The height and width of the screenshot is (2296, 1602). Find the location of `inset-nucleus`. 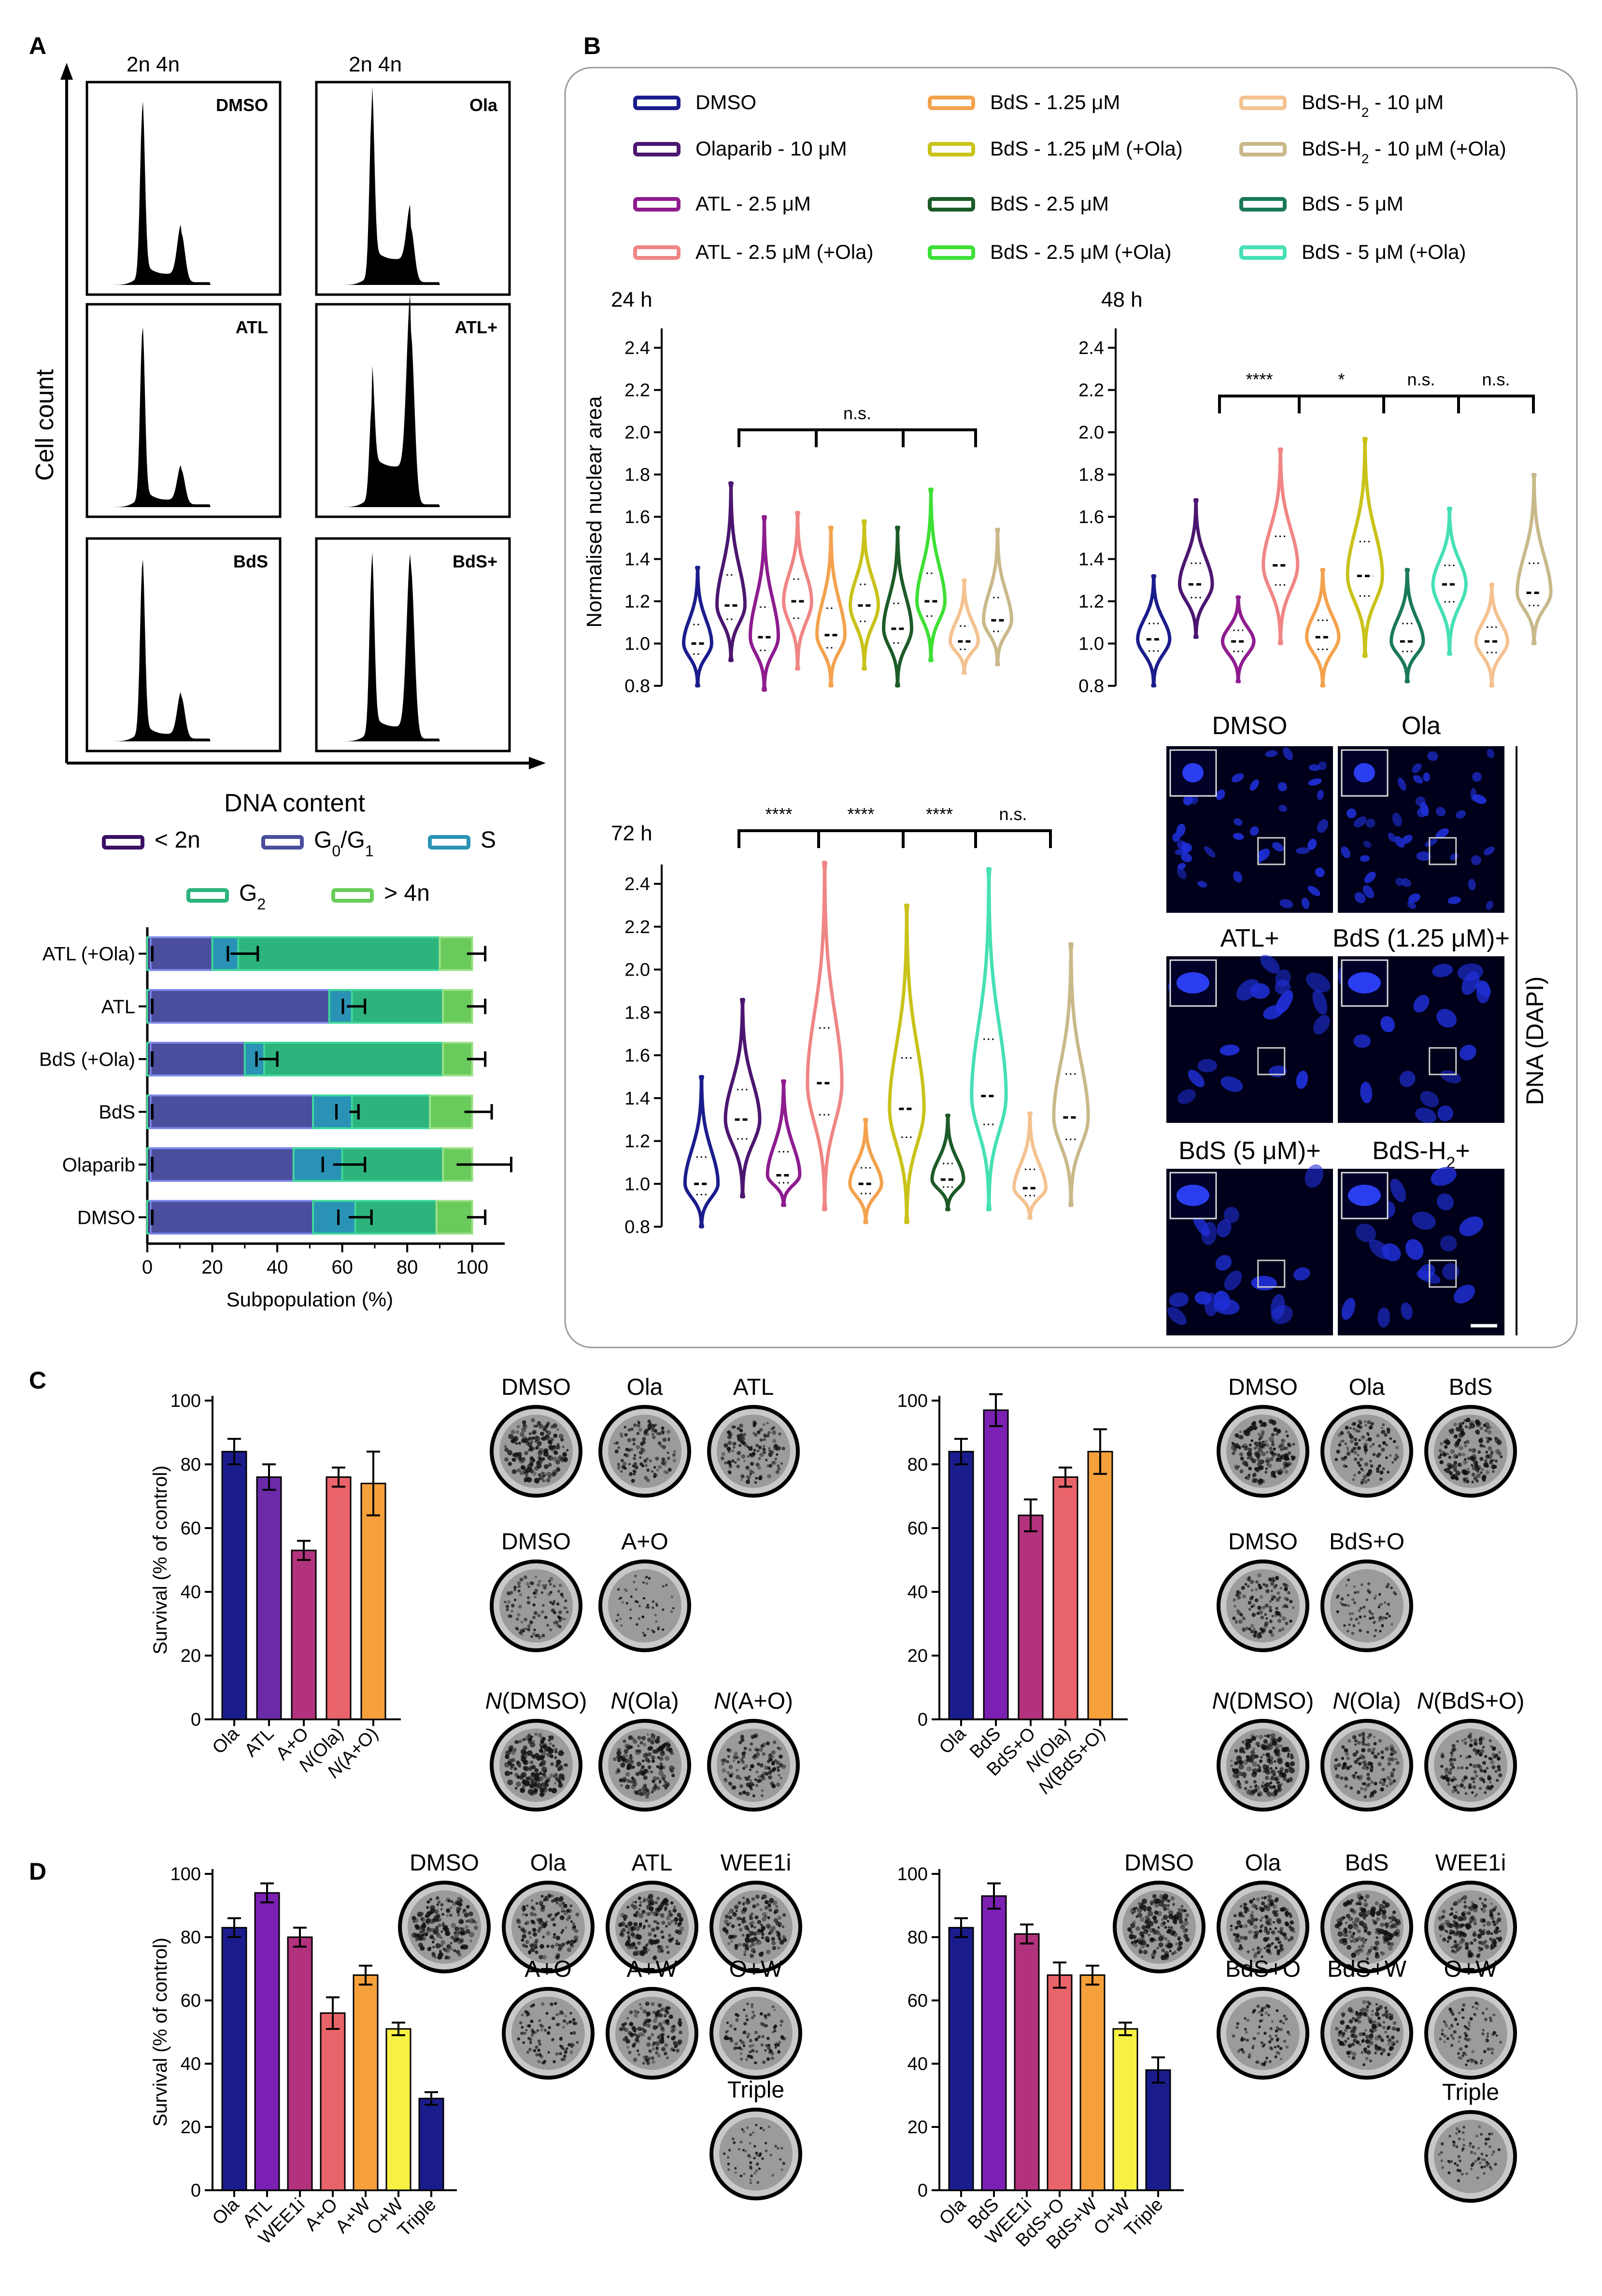

inset-nucleus is located at coordinates (1193, 1195).